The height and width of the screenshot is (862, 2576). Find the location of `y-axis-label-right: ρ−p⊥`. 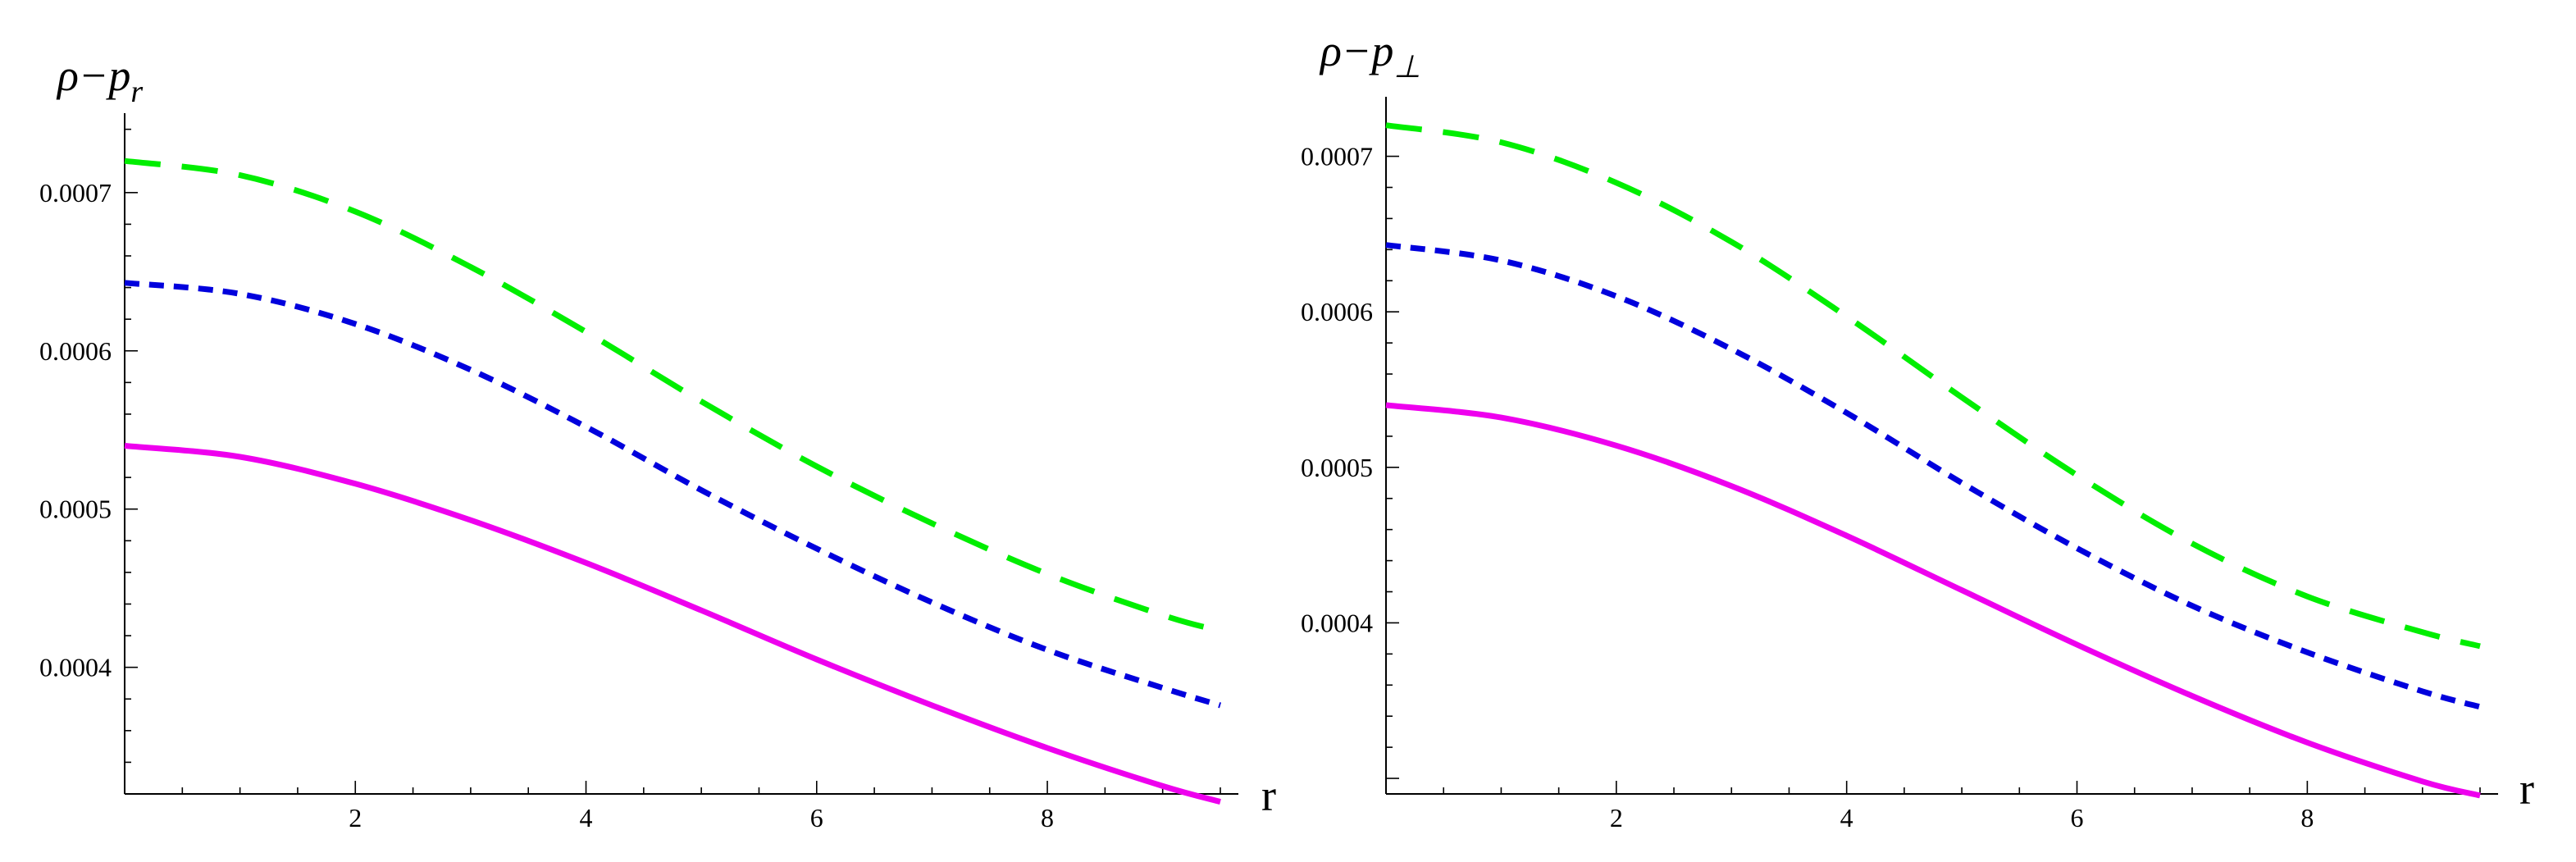

y-axis-label-right: ρ−p⊥ is located at coordinates (1369, 55).